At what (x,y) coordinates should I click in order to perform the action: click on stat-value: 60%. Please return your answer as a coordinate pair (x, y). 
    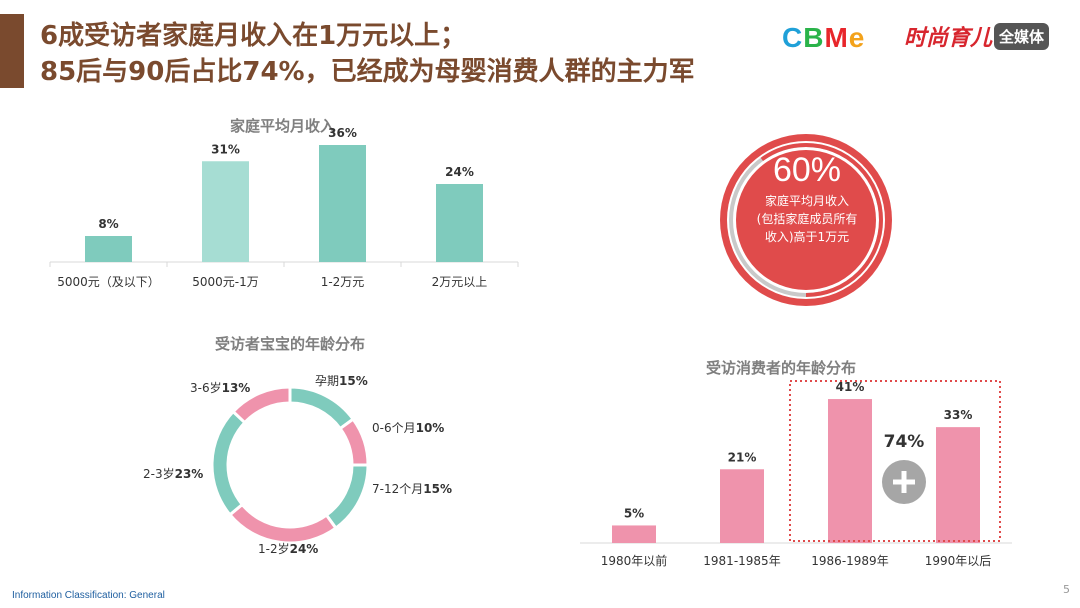
    Looking at the image, I should click on (807, 170).